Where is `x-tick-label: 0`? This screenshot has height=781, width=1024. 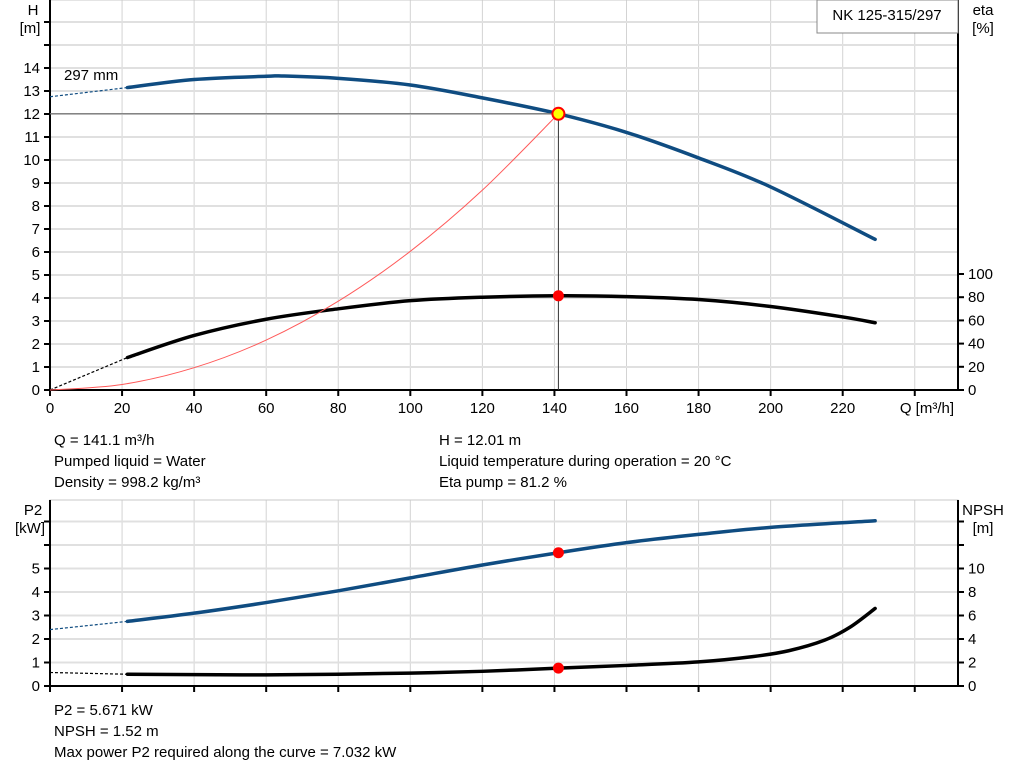
x-tick-label: 0 is located at coordinates (50, 408).